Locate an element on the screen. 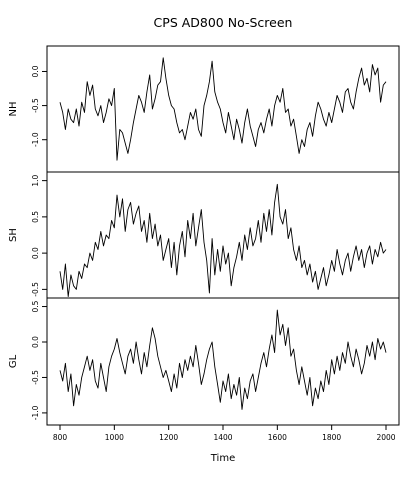  x-tick-label: 800 is located at coordinates (60, 437).